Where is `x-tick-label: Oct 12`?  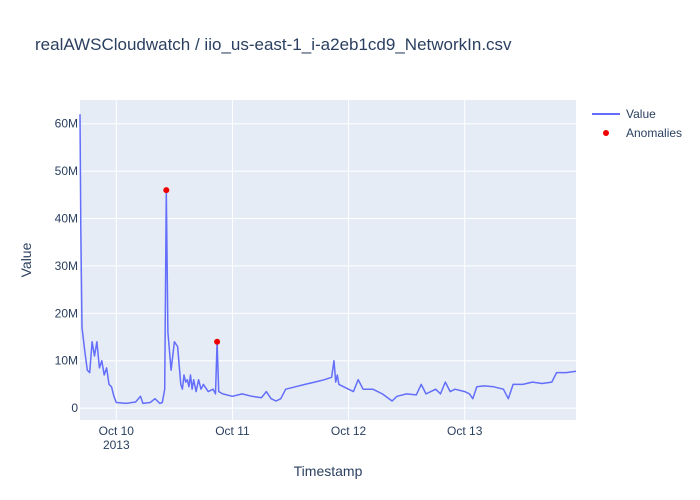
x-tick-label: Oct 12 is located at coordinates (349, 431).